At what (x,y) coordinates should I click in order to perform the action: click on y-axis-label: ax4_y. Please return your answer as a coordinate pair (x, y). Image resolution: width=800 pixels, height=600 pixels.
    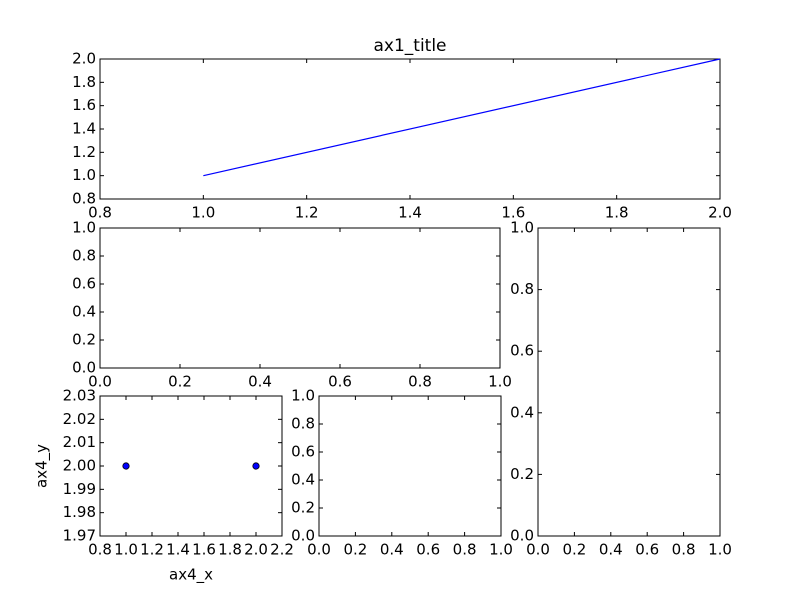
    Looking at the image, I should click on (42, 466).